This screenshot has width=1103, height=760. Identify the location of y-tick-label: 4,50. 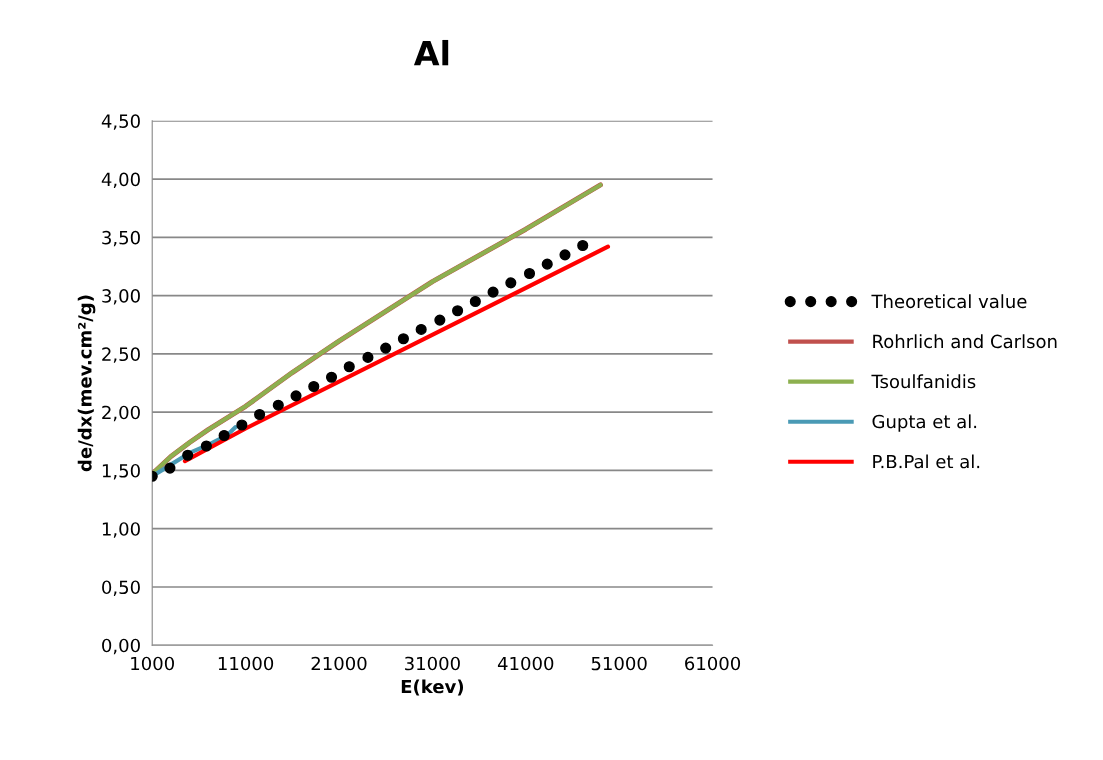
(120, 122).